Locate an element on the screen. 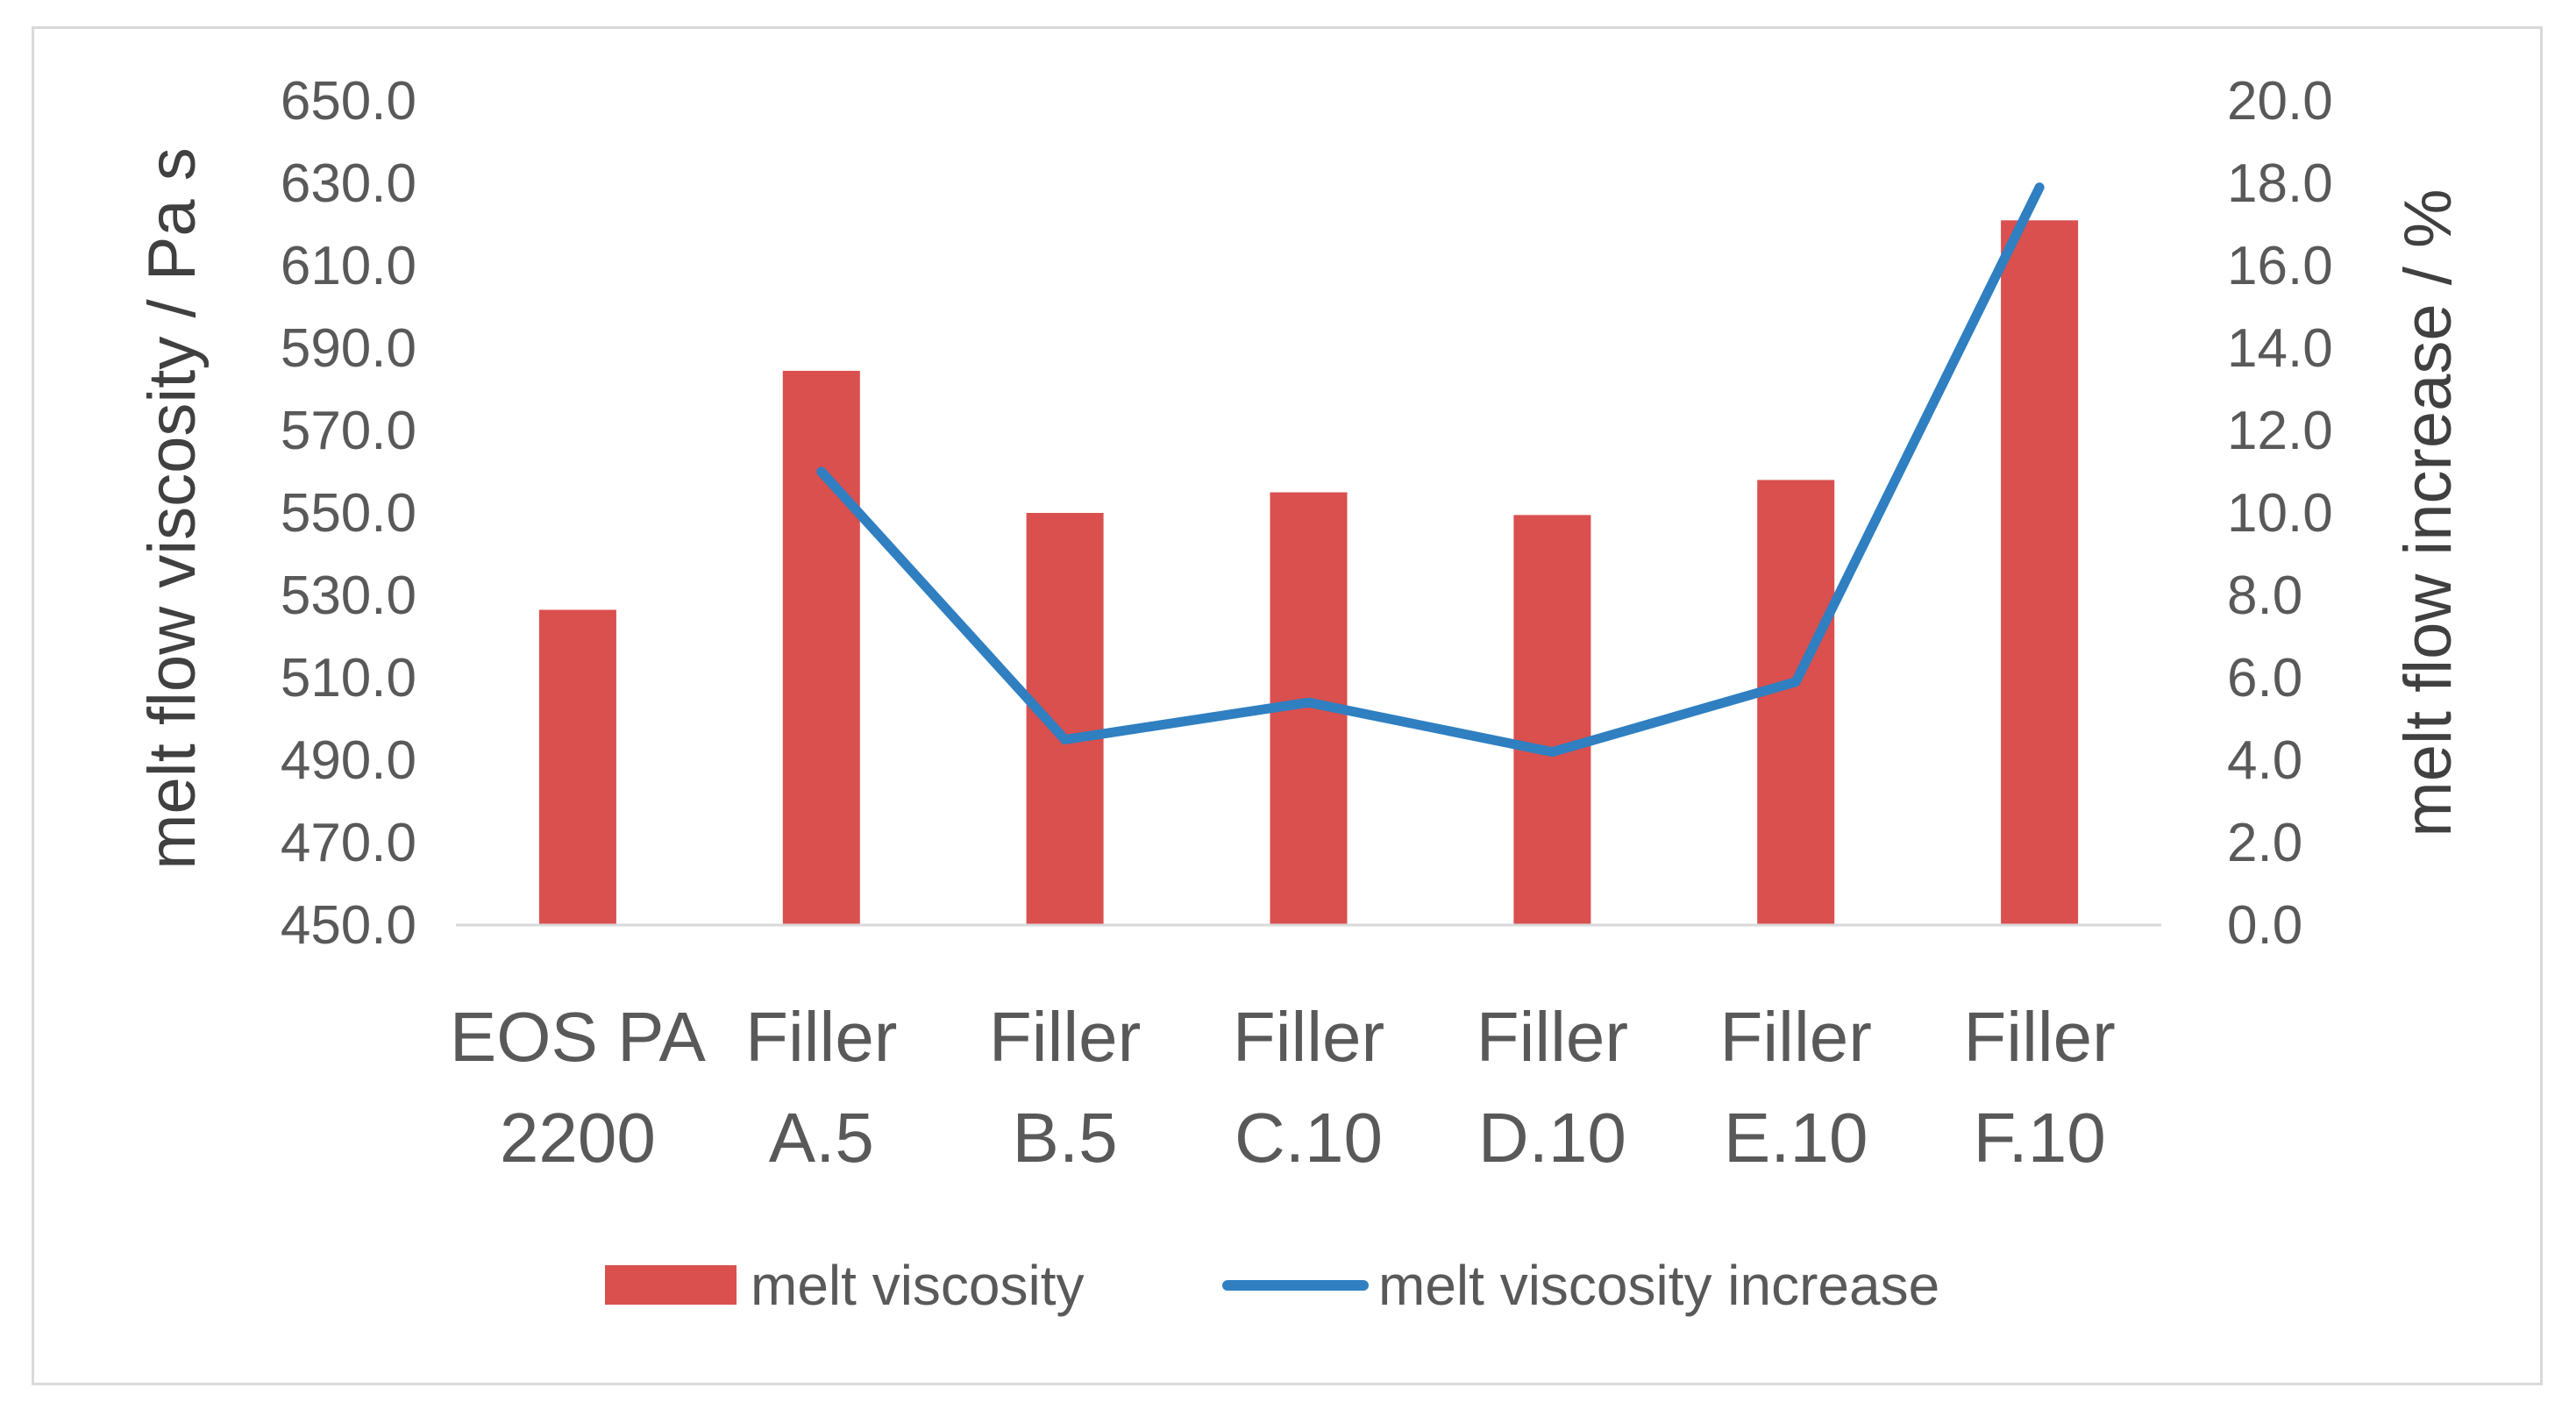 The image size is (2576, 1409). left-tick-6: 570.0 is located at coordinates (348, 431).